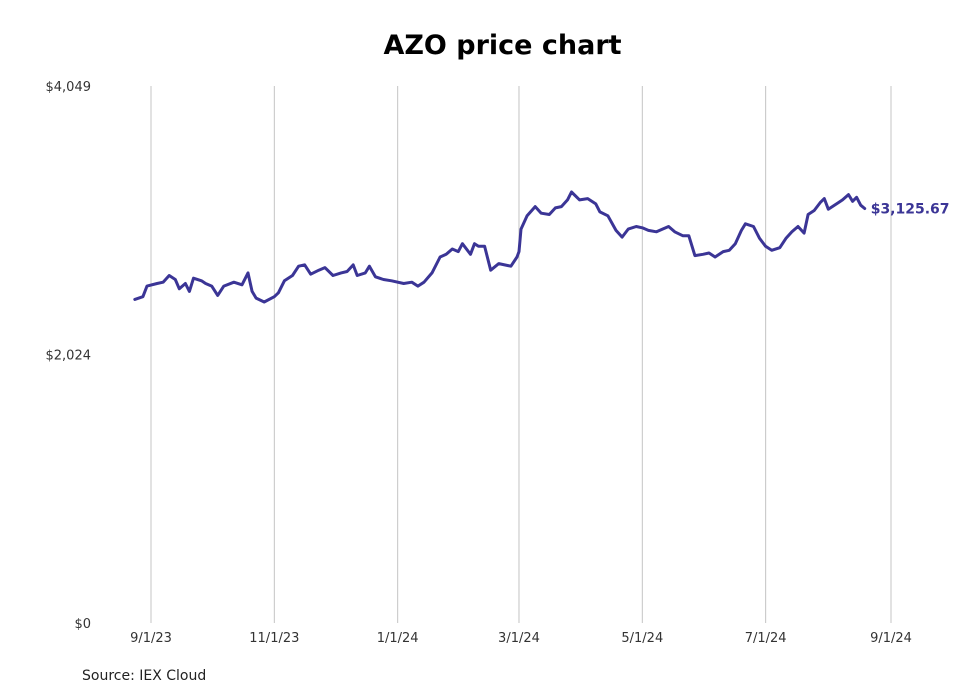 This screenshot has width=980, height=699. I want to click on y-tick-label: $2,024, so click(69, 356).